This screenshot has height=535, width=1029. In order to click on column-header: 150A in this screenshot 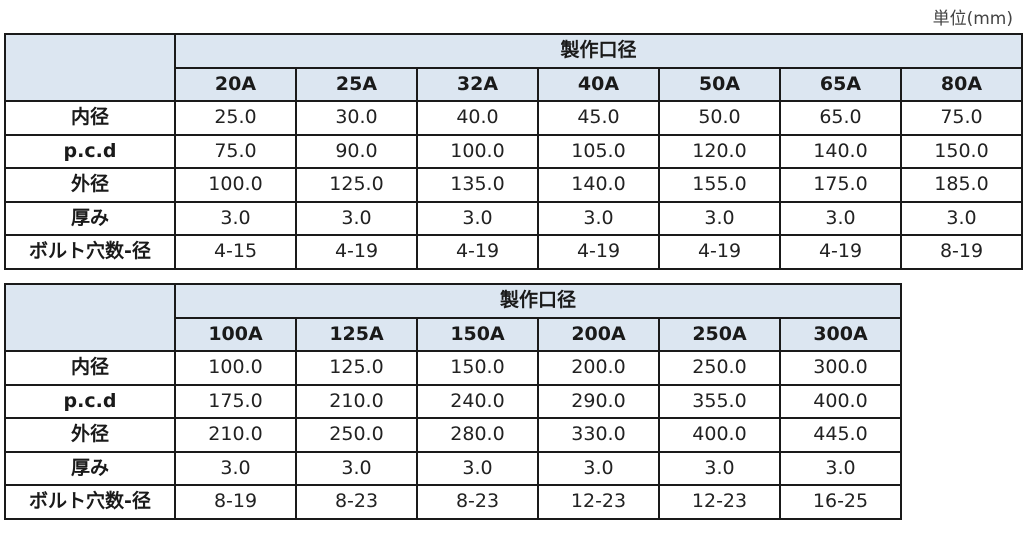, I will do `click(477, 334)`.